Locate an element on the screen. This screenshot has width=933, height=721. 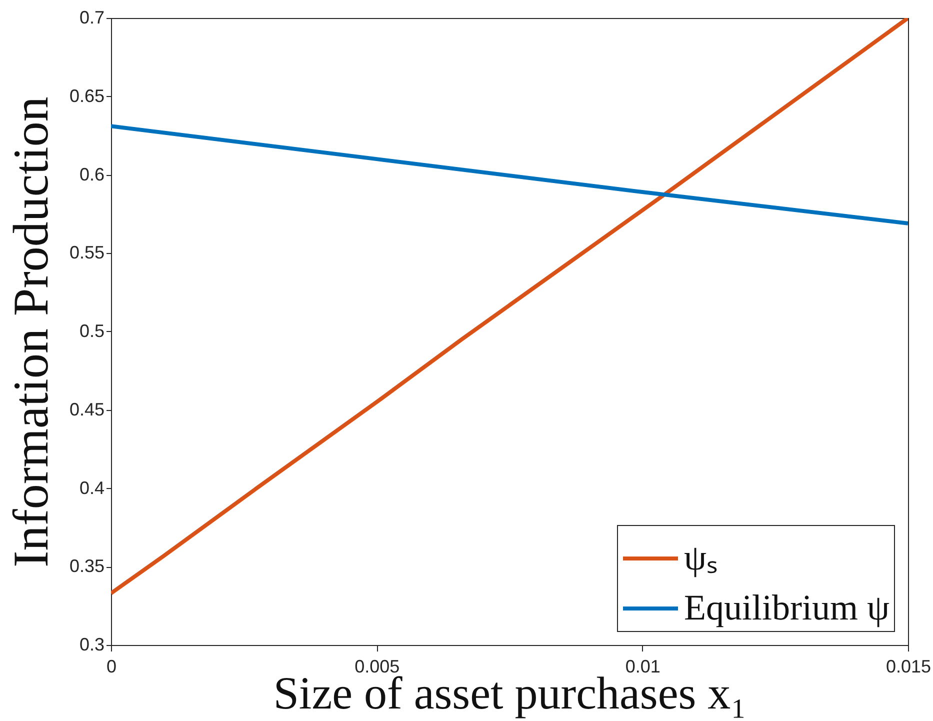
y-tick-label: 0.5 is located at coordinates (91, 331).